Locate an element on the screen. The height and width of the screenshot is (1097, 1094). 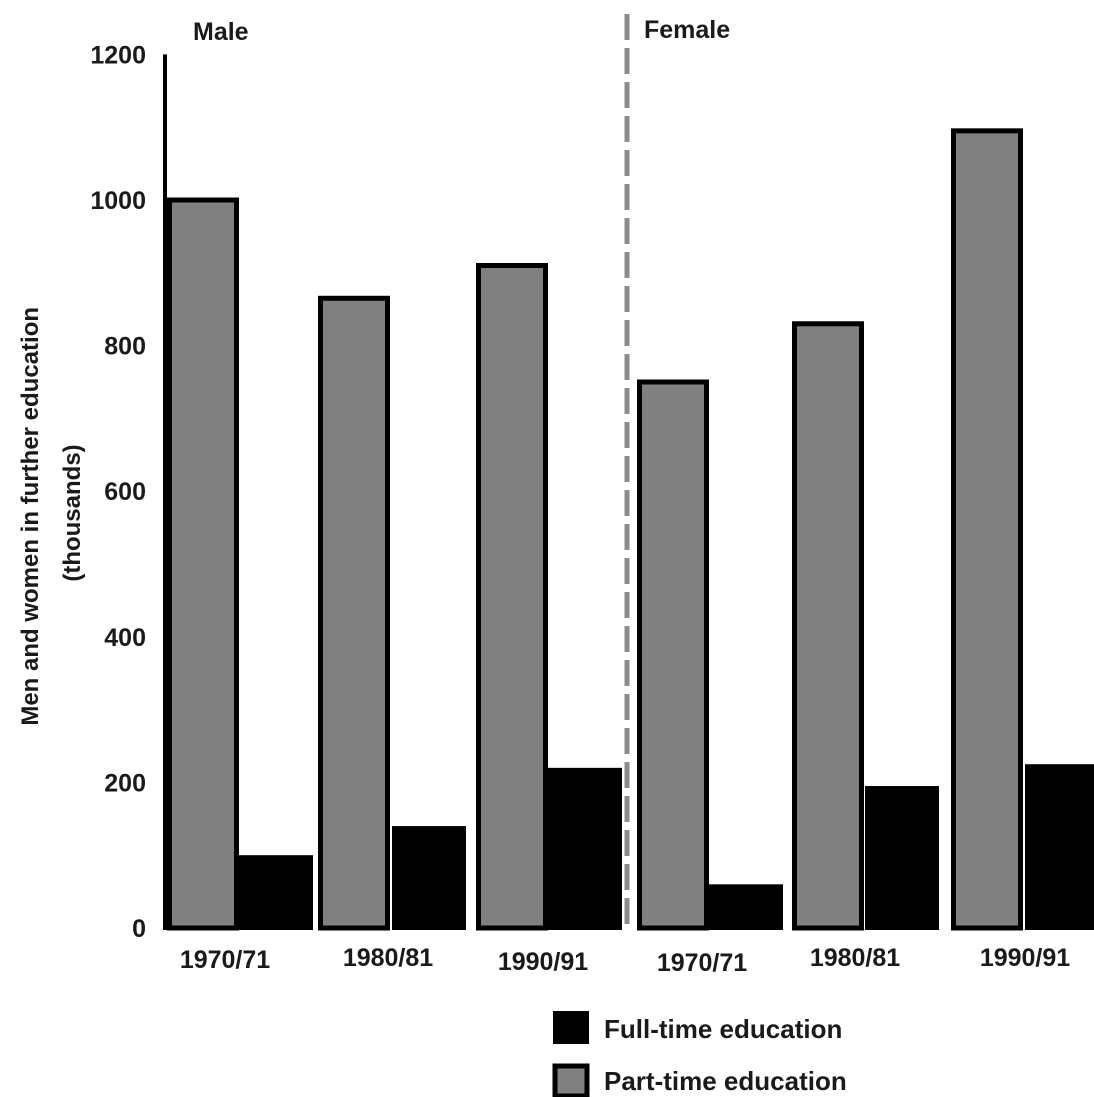
y-tick-label: 1000 is located at coordinates (118, 201).